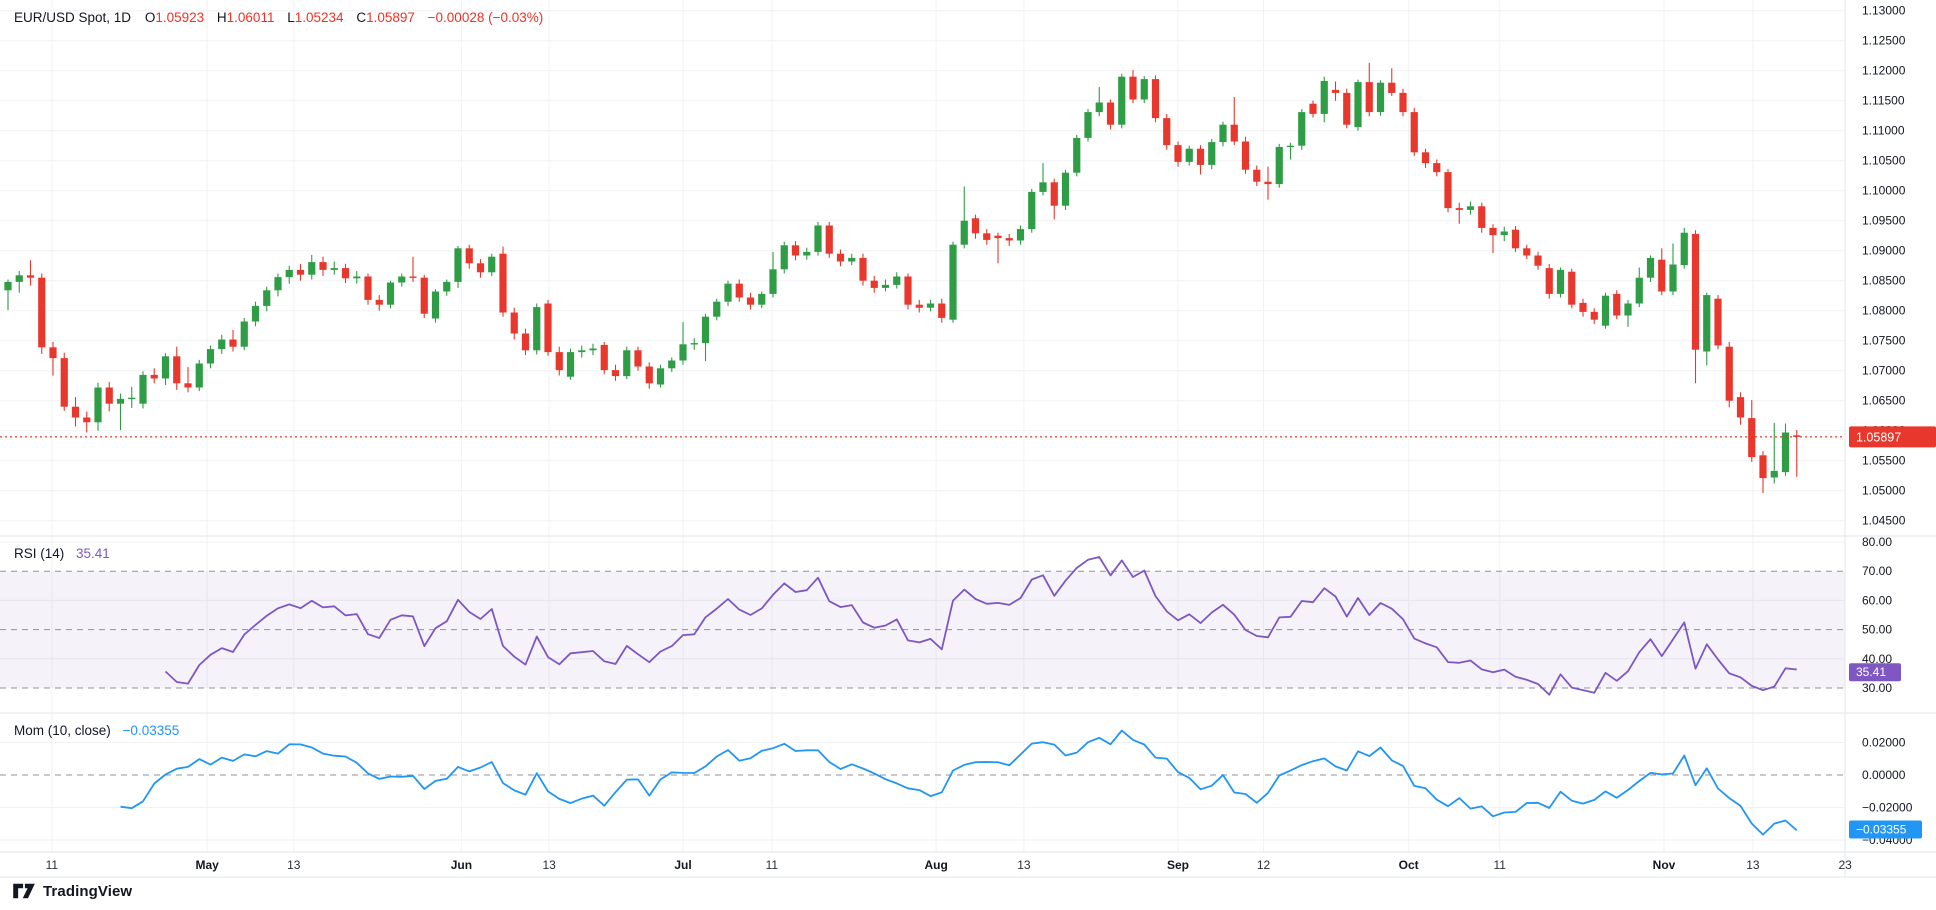  What do you see at coordinates (1883, 101) in the screenshot?
I see `price-axis-label: 1.11500` at bounding box center [1883, 101].